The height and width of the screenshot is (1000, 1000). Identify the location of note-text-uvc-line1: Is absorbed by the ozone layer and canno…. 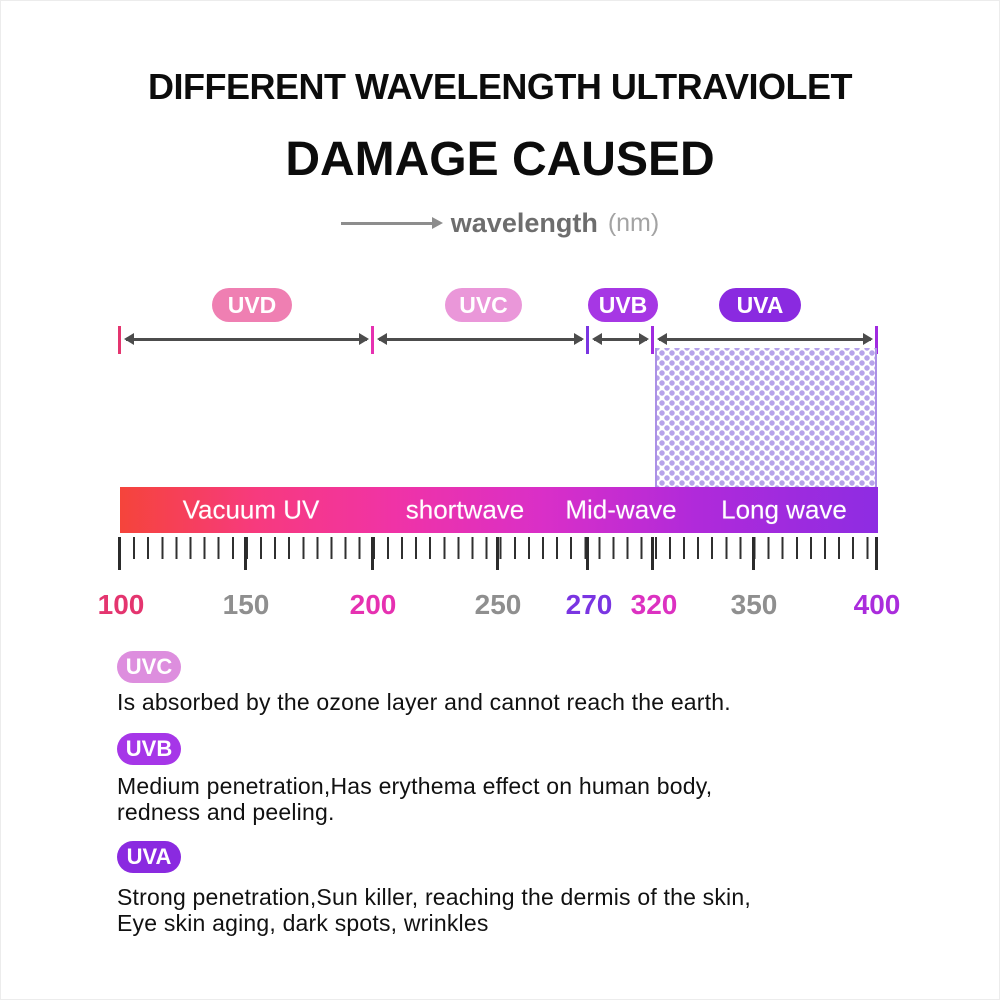
(424, 702).